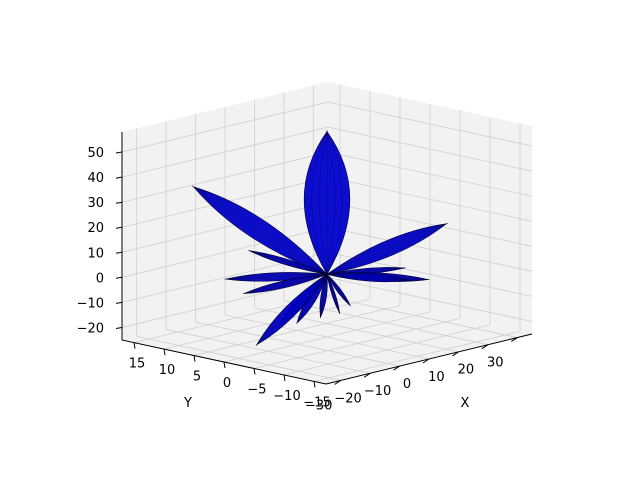 The image size is (640, 480). I want to click on z-tick-label: 20, so click(95, 228).